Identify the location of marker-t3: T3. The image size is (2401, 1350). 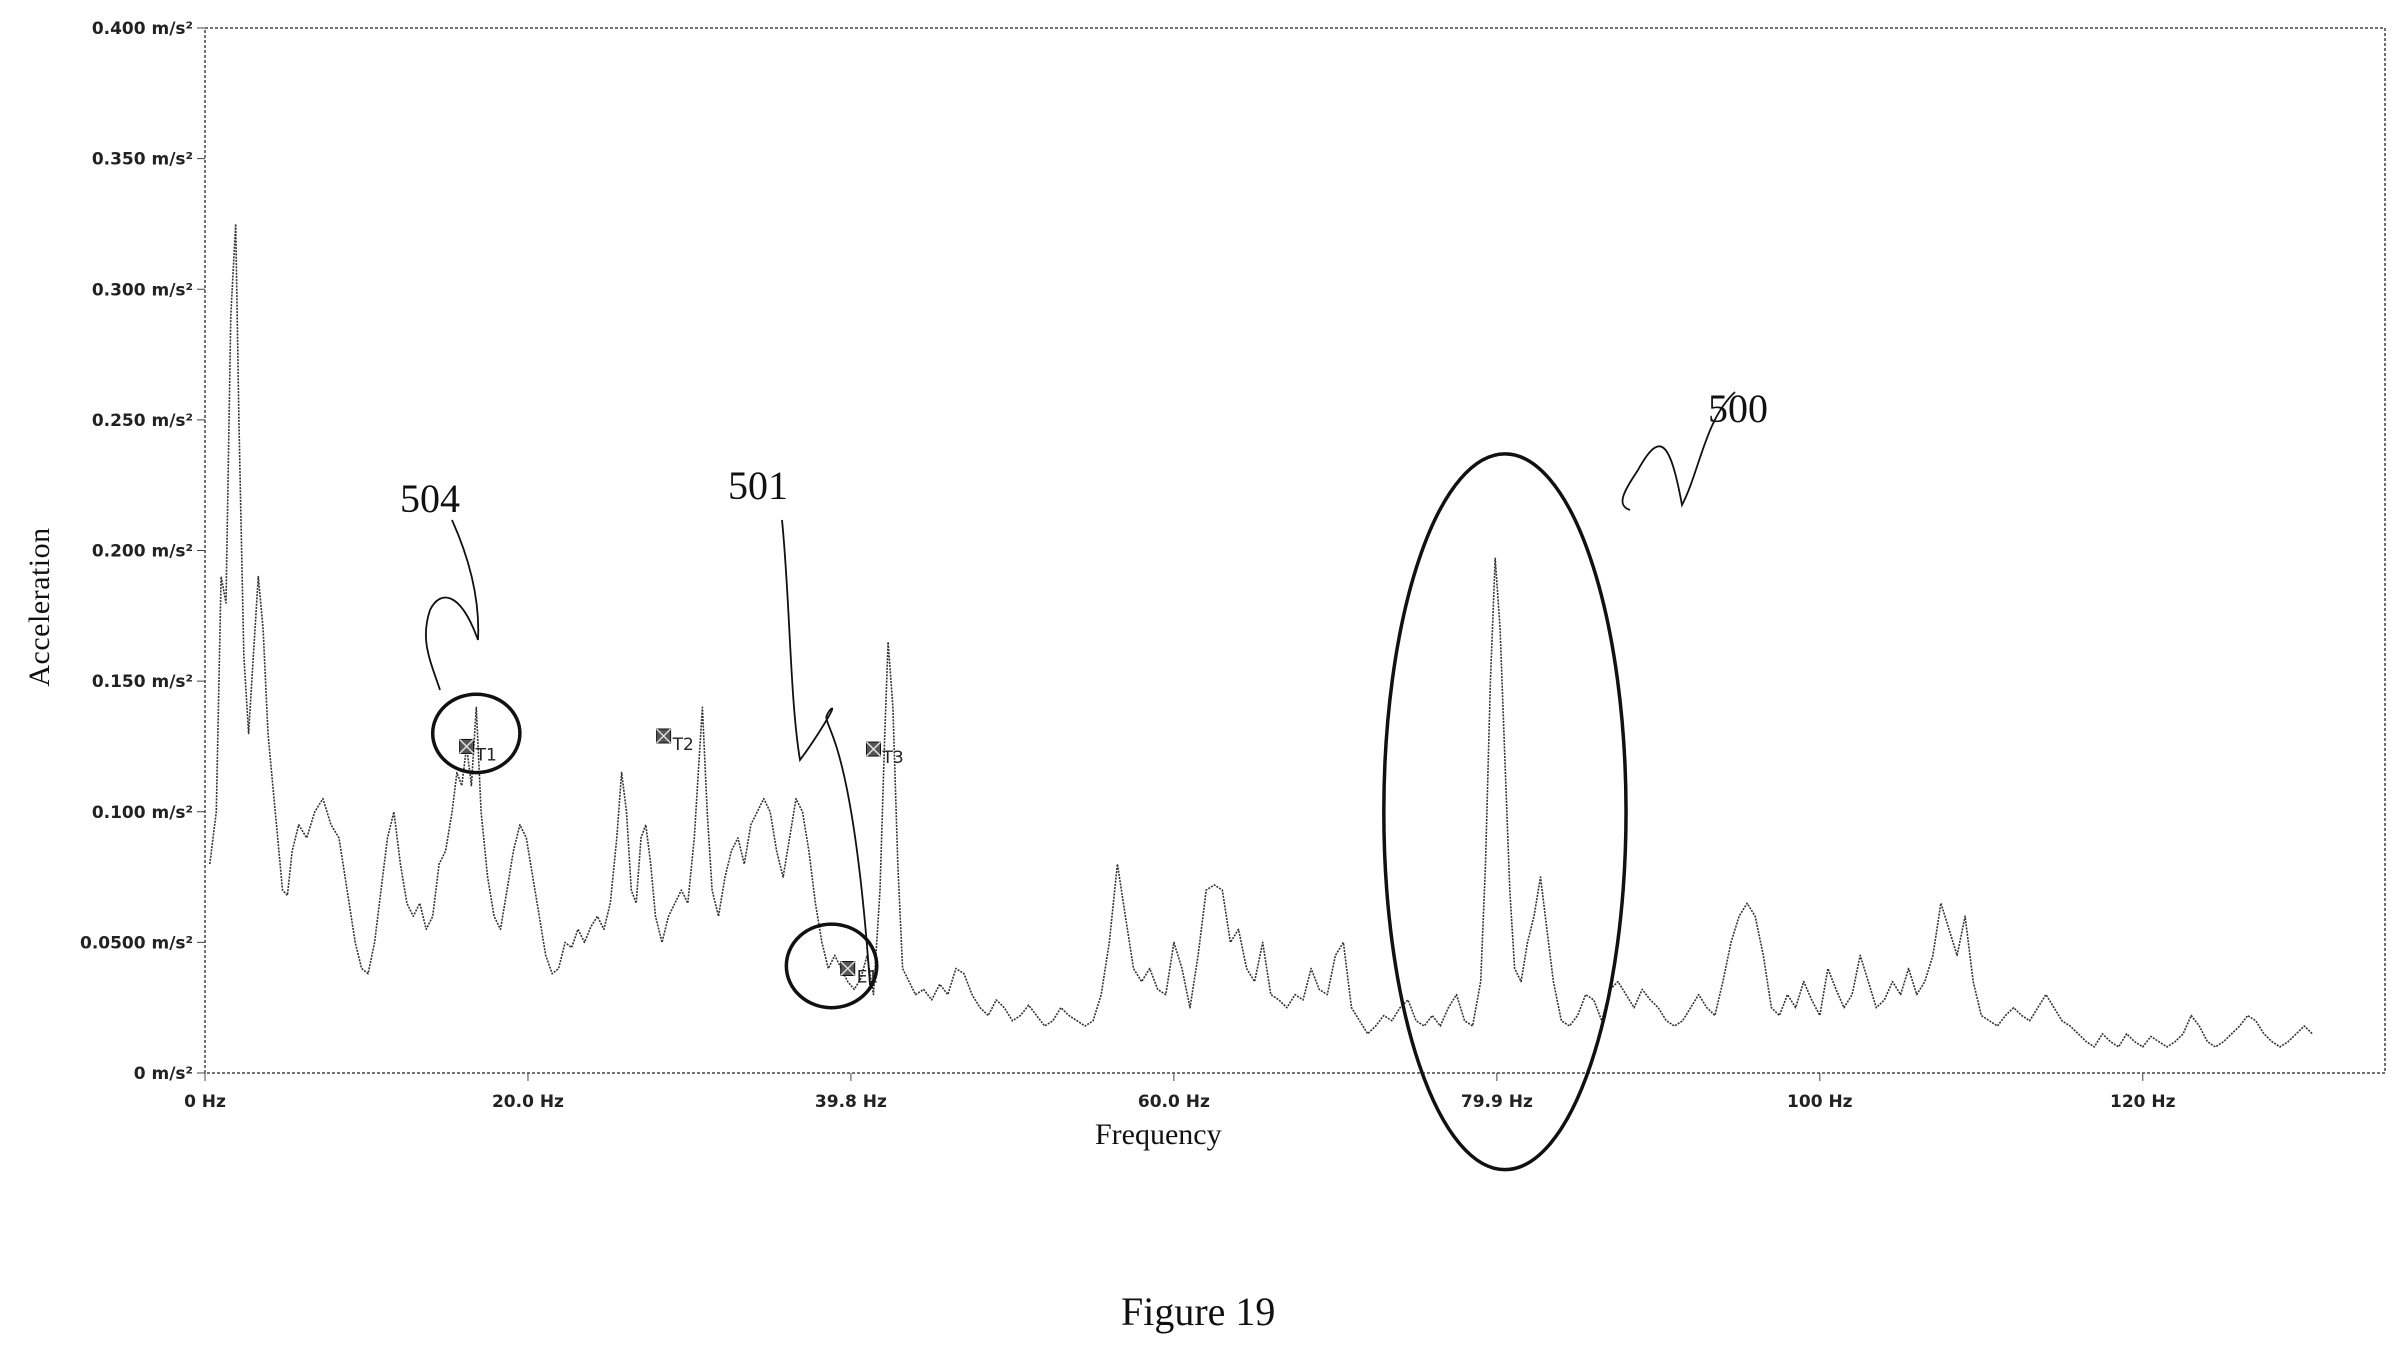
(885, 754).